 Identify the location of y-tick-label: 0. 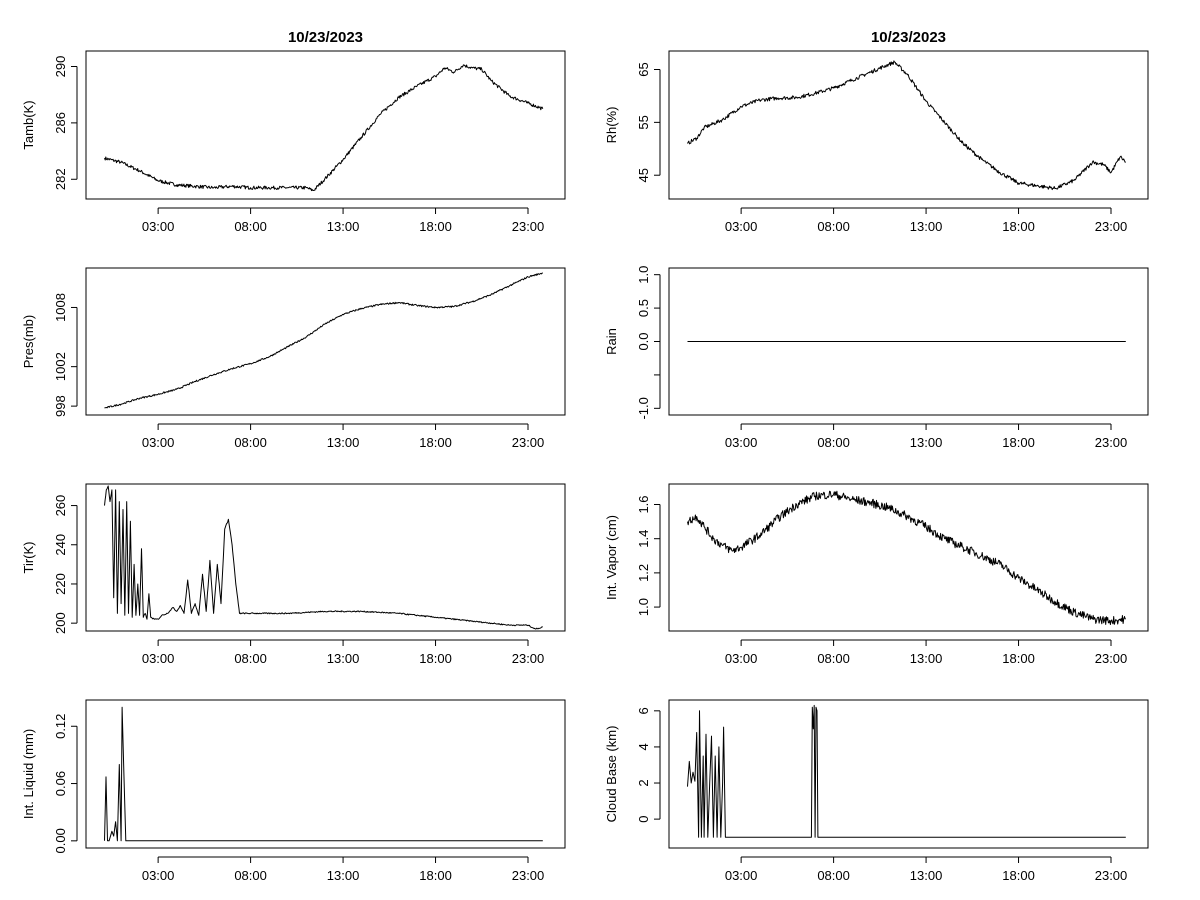
(643, 819).